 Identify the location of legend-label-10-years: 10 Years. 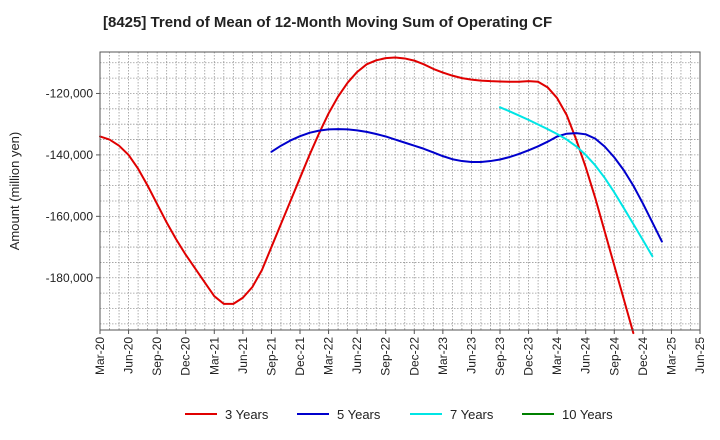
(587, 414).